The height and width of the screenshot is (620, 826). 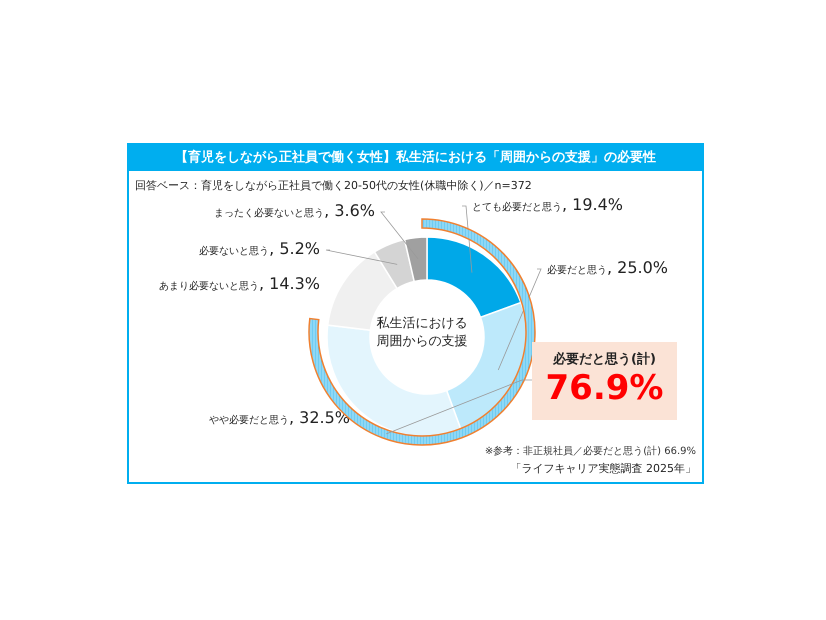 What do you see at coordinates (349, 210) in the screenshot?
I see `data-label: , 3.6%` at bounding box center [349, 210].